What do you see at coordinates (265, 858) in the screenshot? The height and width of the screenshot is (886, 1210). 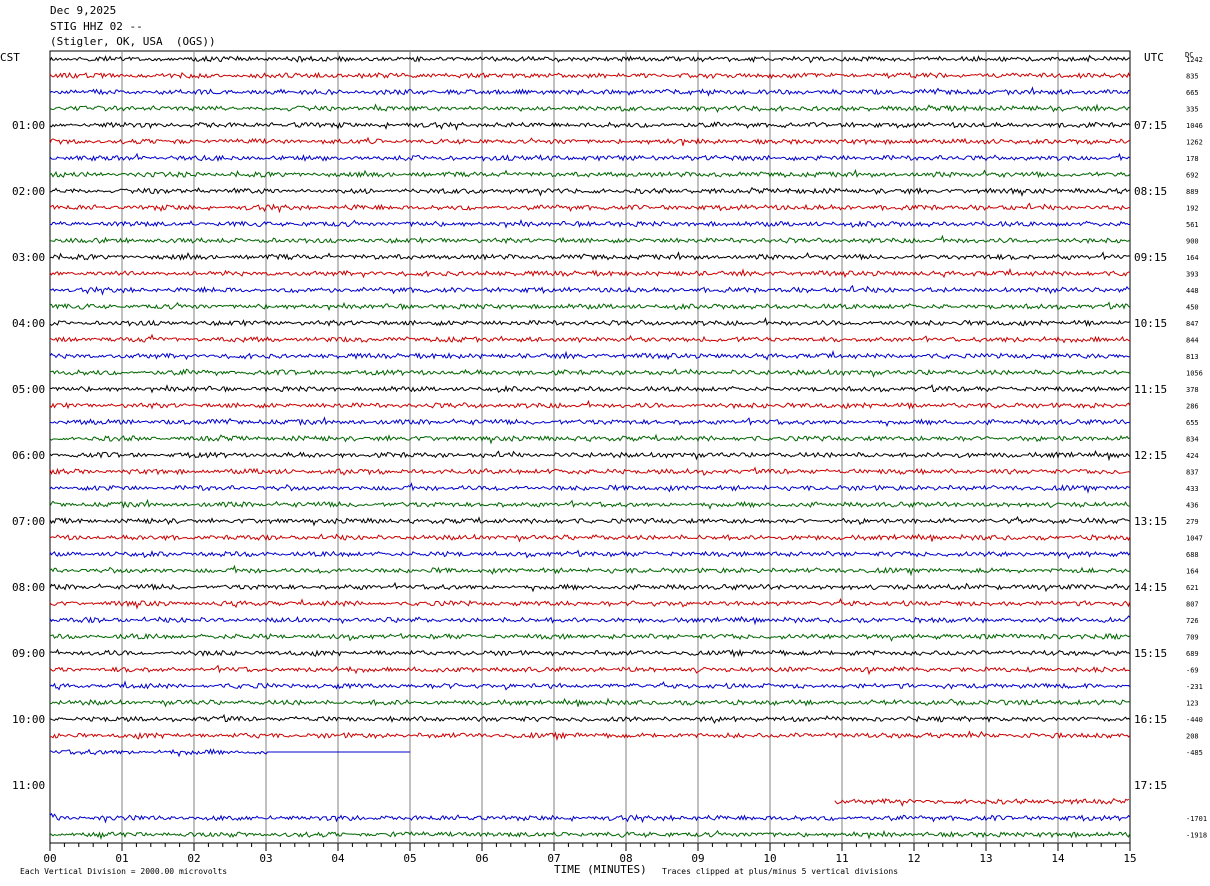 I see `x-tick-label: 03` at bounding box center [265, 858].